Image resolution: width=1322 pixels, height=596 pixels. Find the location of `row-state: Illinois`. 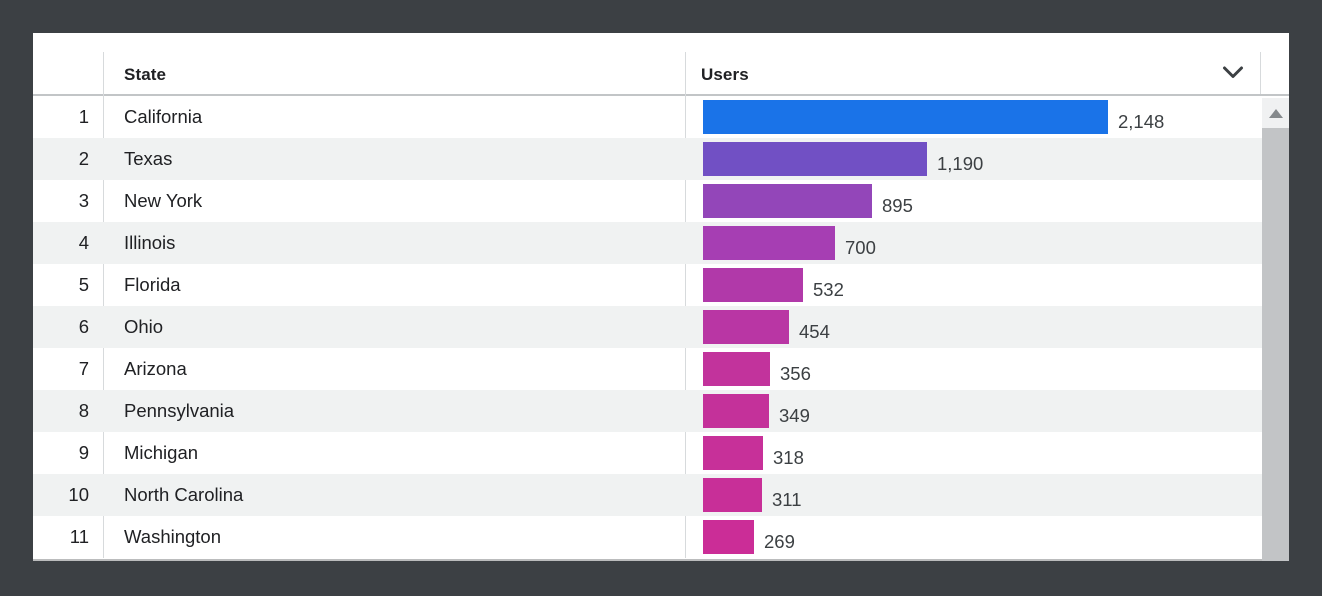

row-state: Illinois is located at coordinates (150, 242).